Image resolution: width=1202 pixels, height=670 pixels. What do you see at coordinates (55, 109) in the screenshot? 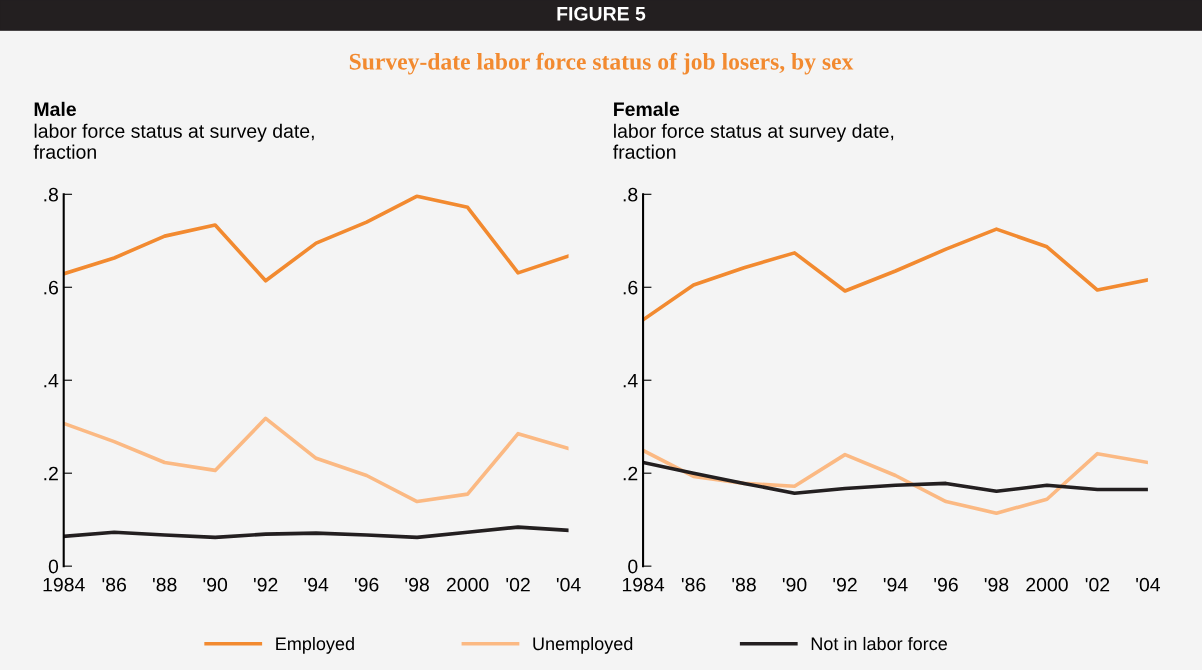
I see `chart-title: Male` at bounding box center [55, 109].